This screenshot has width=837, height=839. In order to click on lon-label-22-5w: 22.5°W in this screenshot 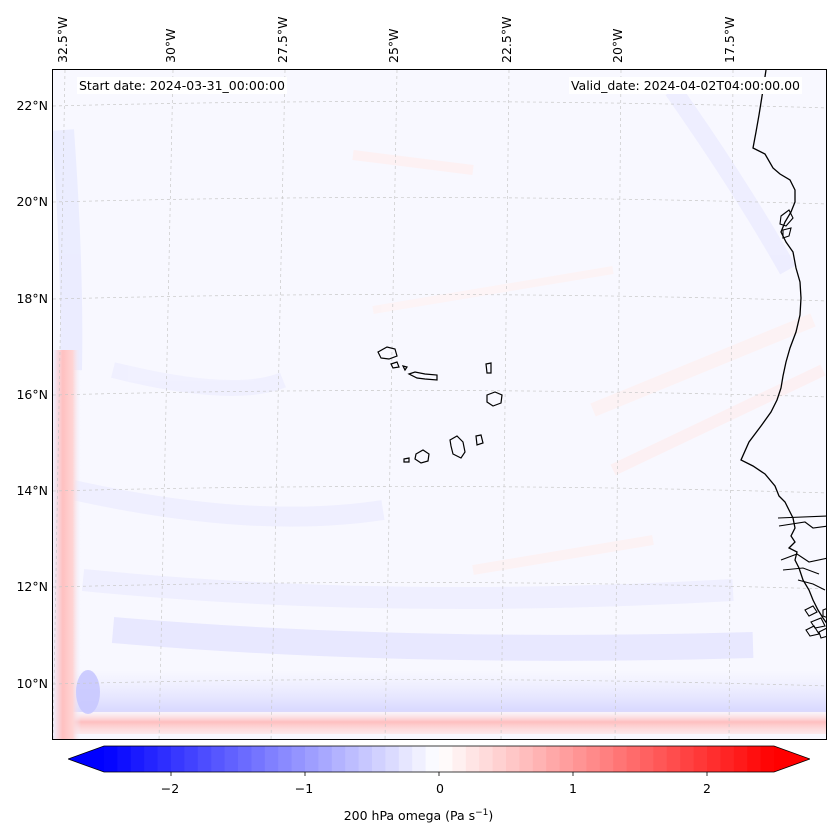, I will do `click(506, 39)`.